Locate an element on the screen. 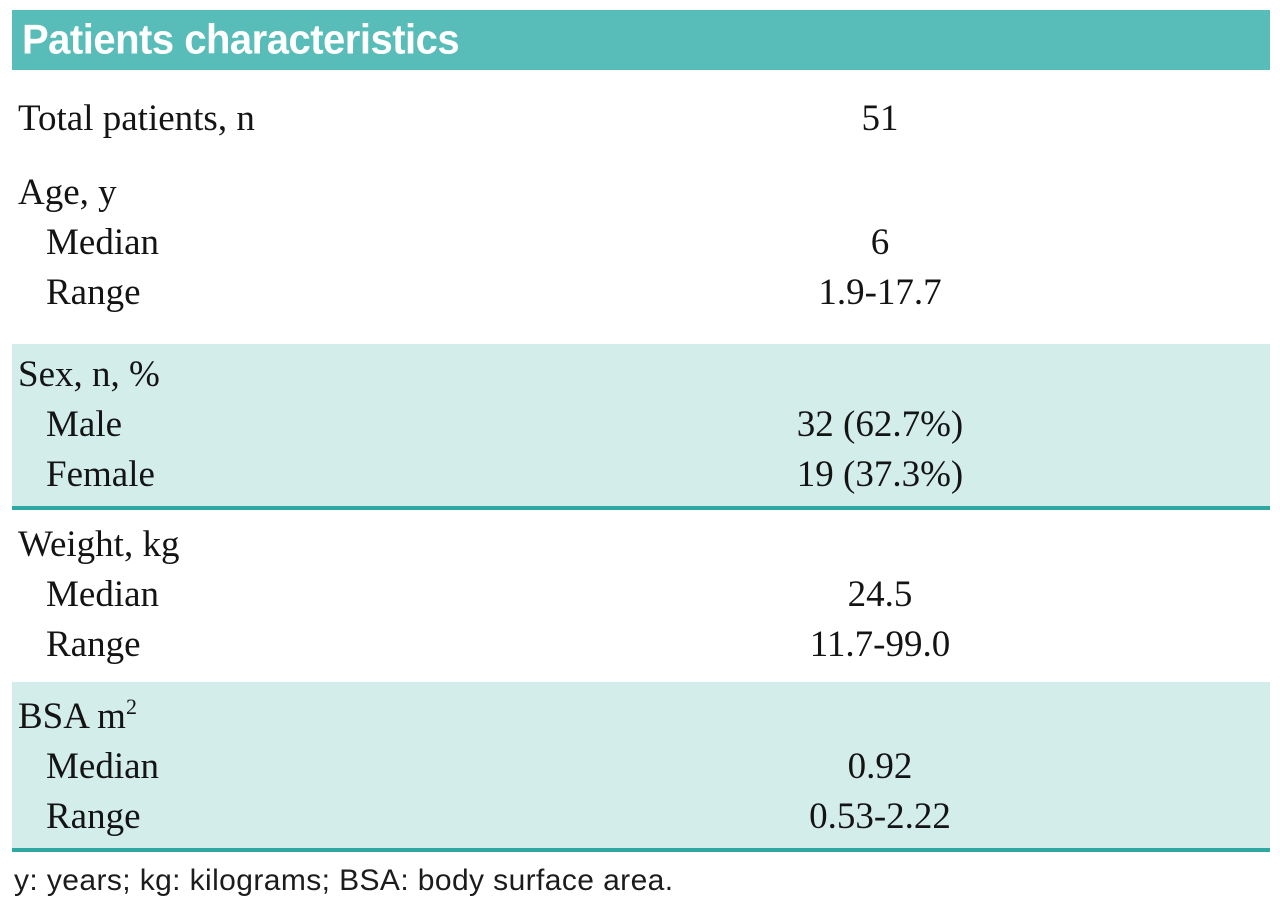 The width and height of the screenshot is (1280, 918). table-row: BSA m2 is located at coordinates (641, 717).